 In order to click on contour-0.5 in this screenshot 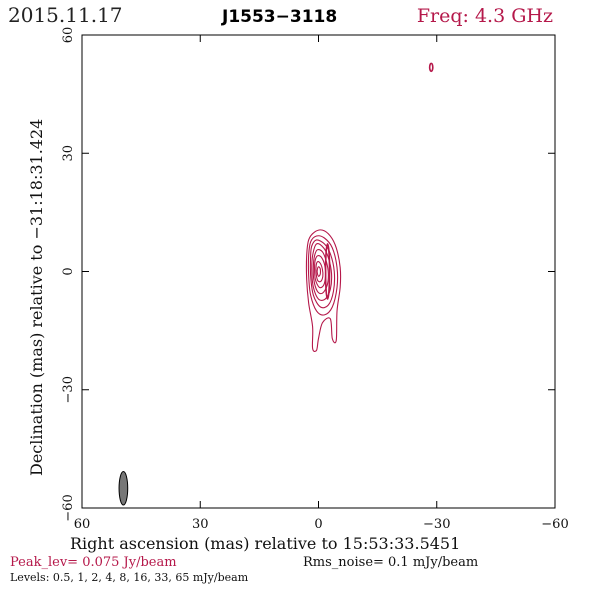, I will do `click(323, 291)`.